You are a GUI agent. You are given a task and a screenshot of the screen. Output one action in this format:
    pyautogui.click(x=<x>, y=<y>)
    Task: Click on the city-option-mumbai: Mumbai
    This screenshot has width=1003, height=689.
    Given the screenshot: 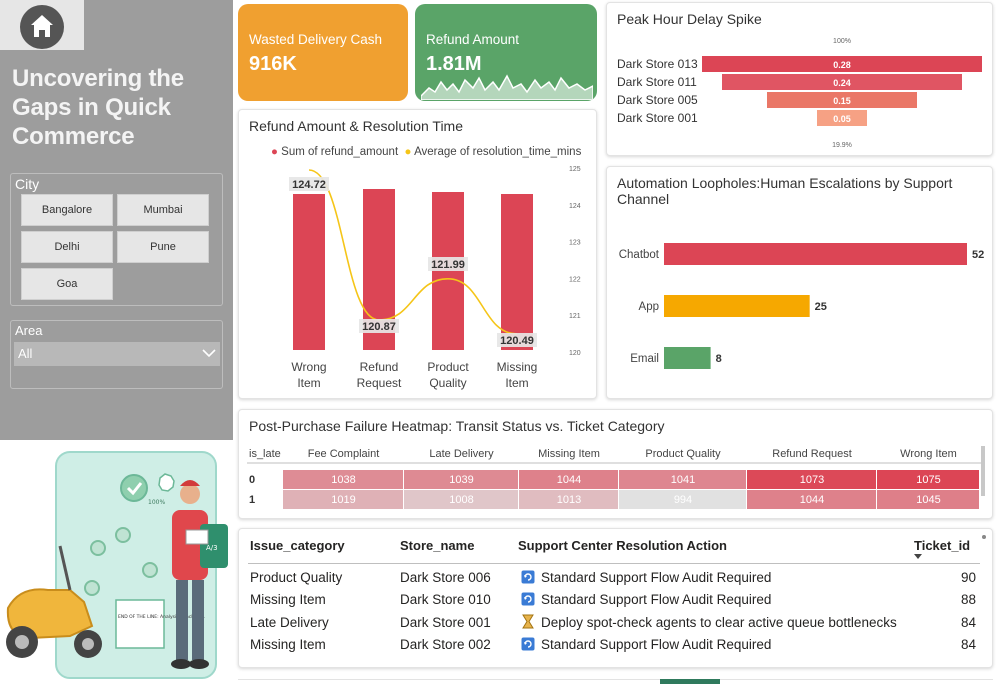 What is the action you would take?
    pyautogui.click(x=163, y=210)
    